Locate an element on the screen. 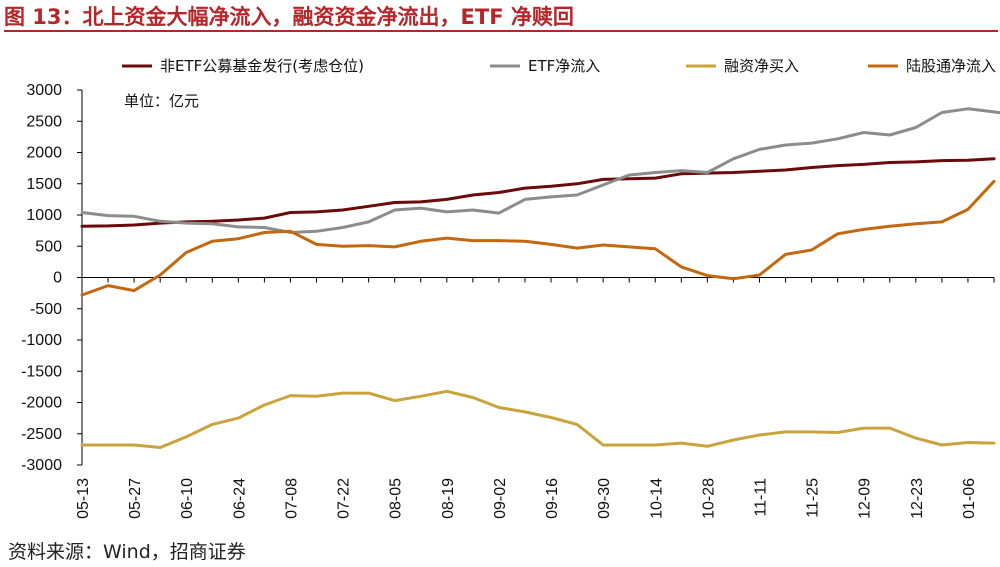  series-line-non-etf-fund is located at coordinates (538, 192).